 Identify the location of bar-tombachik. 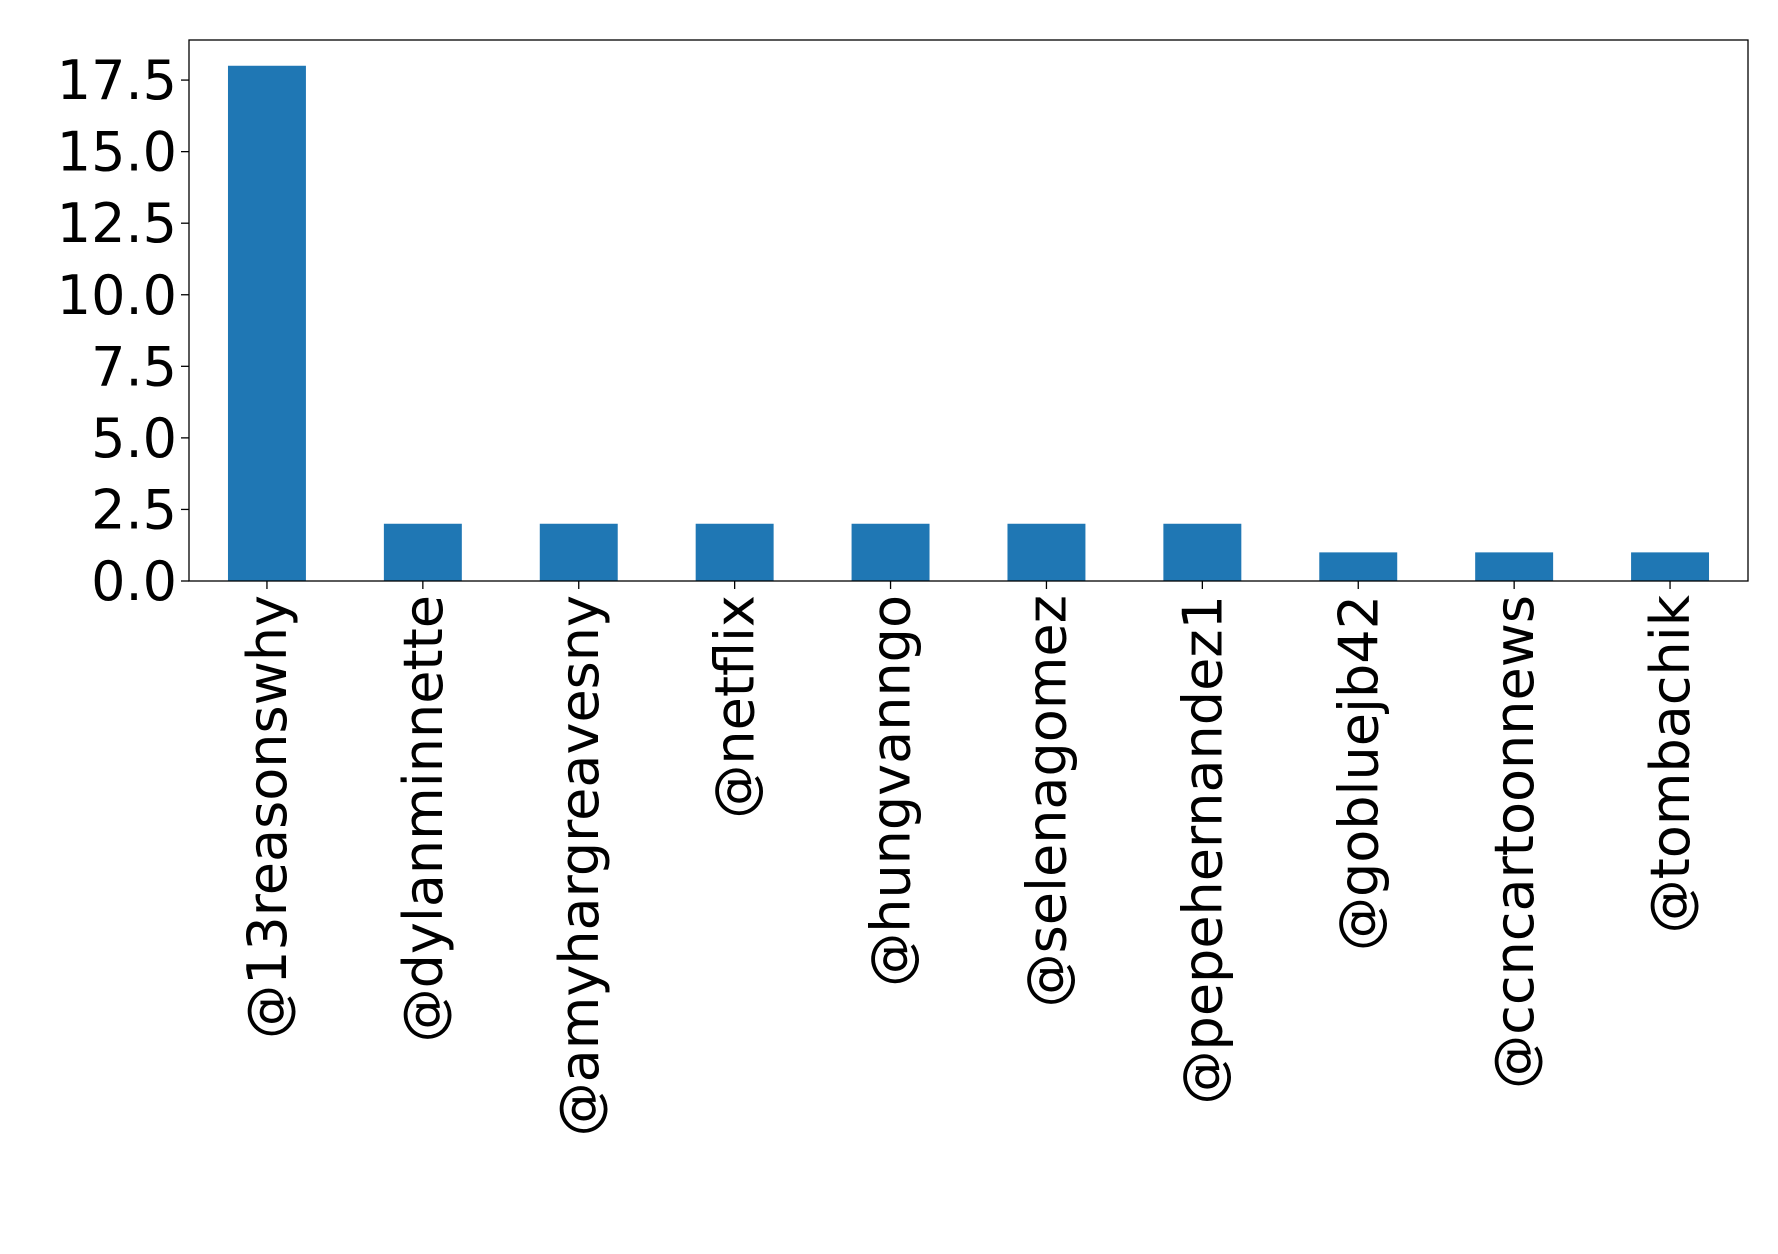
(1670, 566).